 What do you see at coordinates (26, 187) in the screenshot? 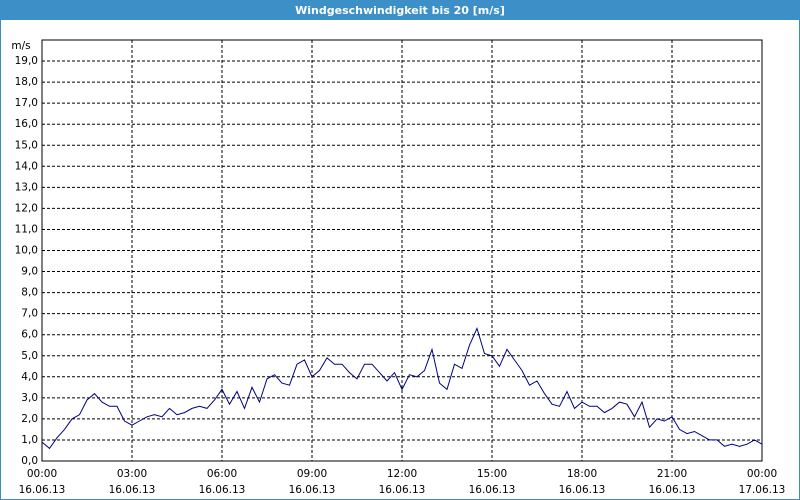
I see `y-tick-label: 13,0` at bounding box center [26, 187].